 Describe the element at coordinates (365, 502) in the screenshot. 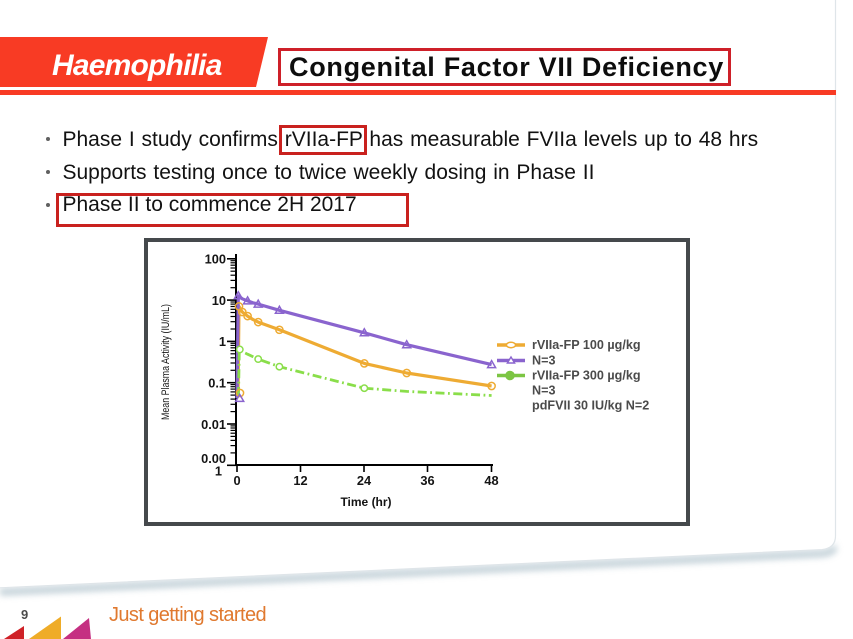

I see `svg-text: Time (hr)` at that location.